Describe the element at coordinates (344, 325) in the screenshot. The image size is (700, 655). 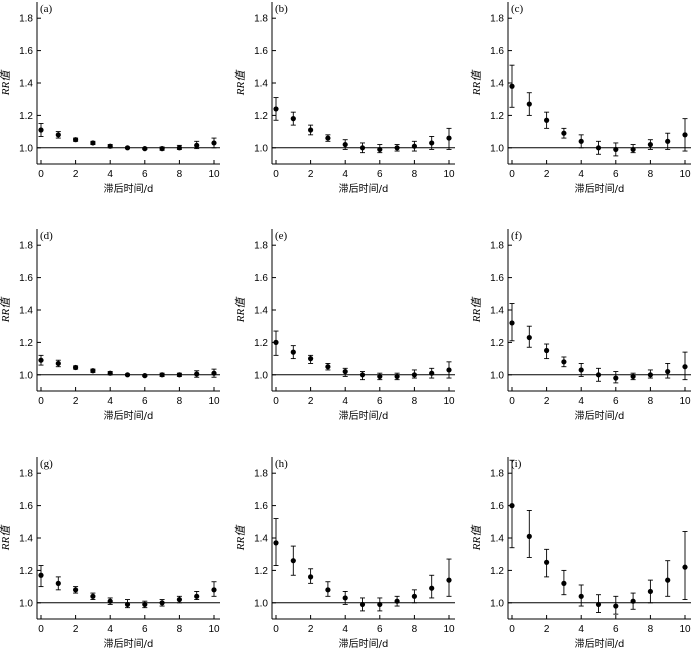
I see `chart-panel-5: (e) 1.0 1.2 1.4 1.6 1.8 0 2 4 6 8 10 滞后时间/d RR值` at that location.